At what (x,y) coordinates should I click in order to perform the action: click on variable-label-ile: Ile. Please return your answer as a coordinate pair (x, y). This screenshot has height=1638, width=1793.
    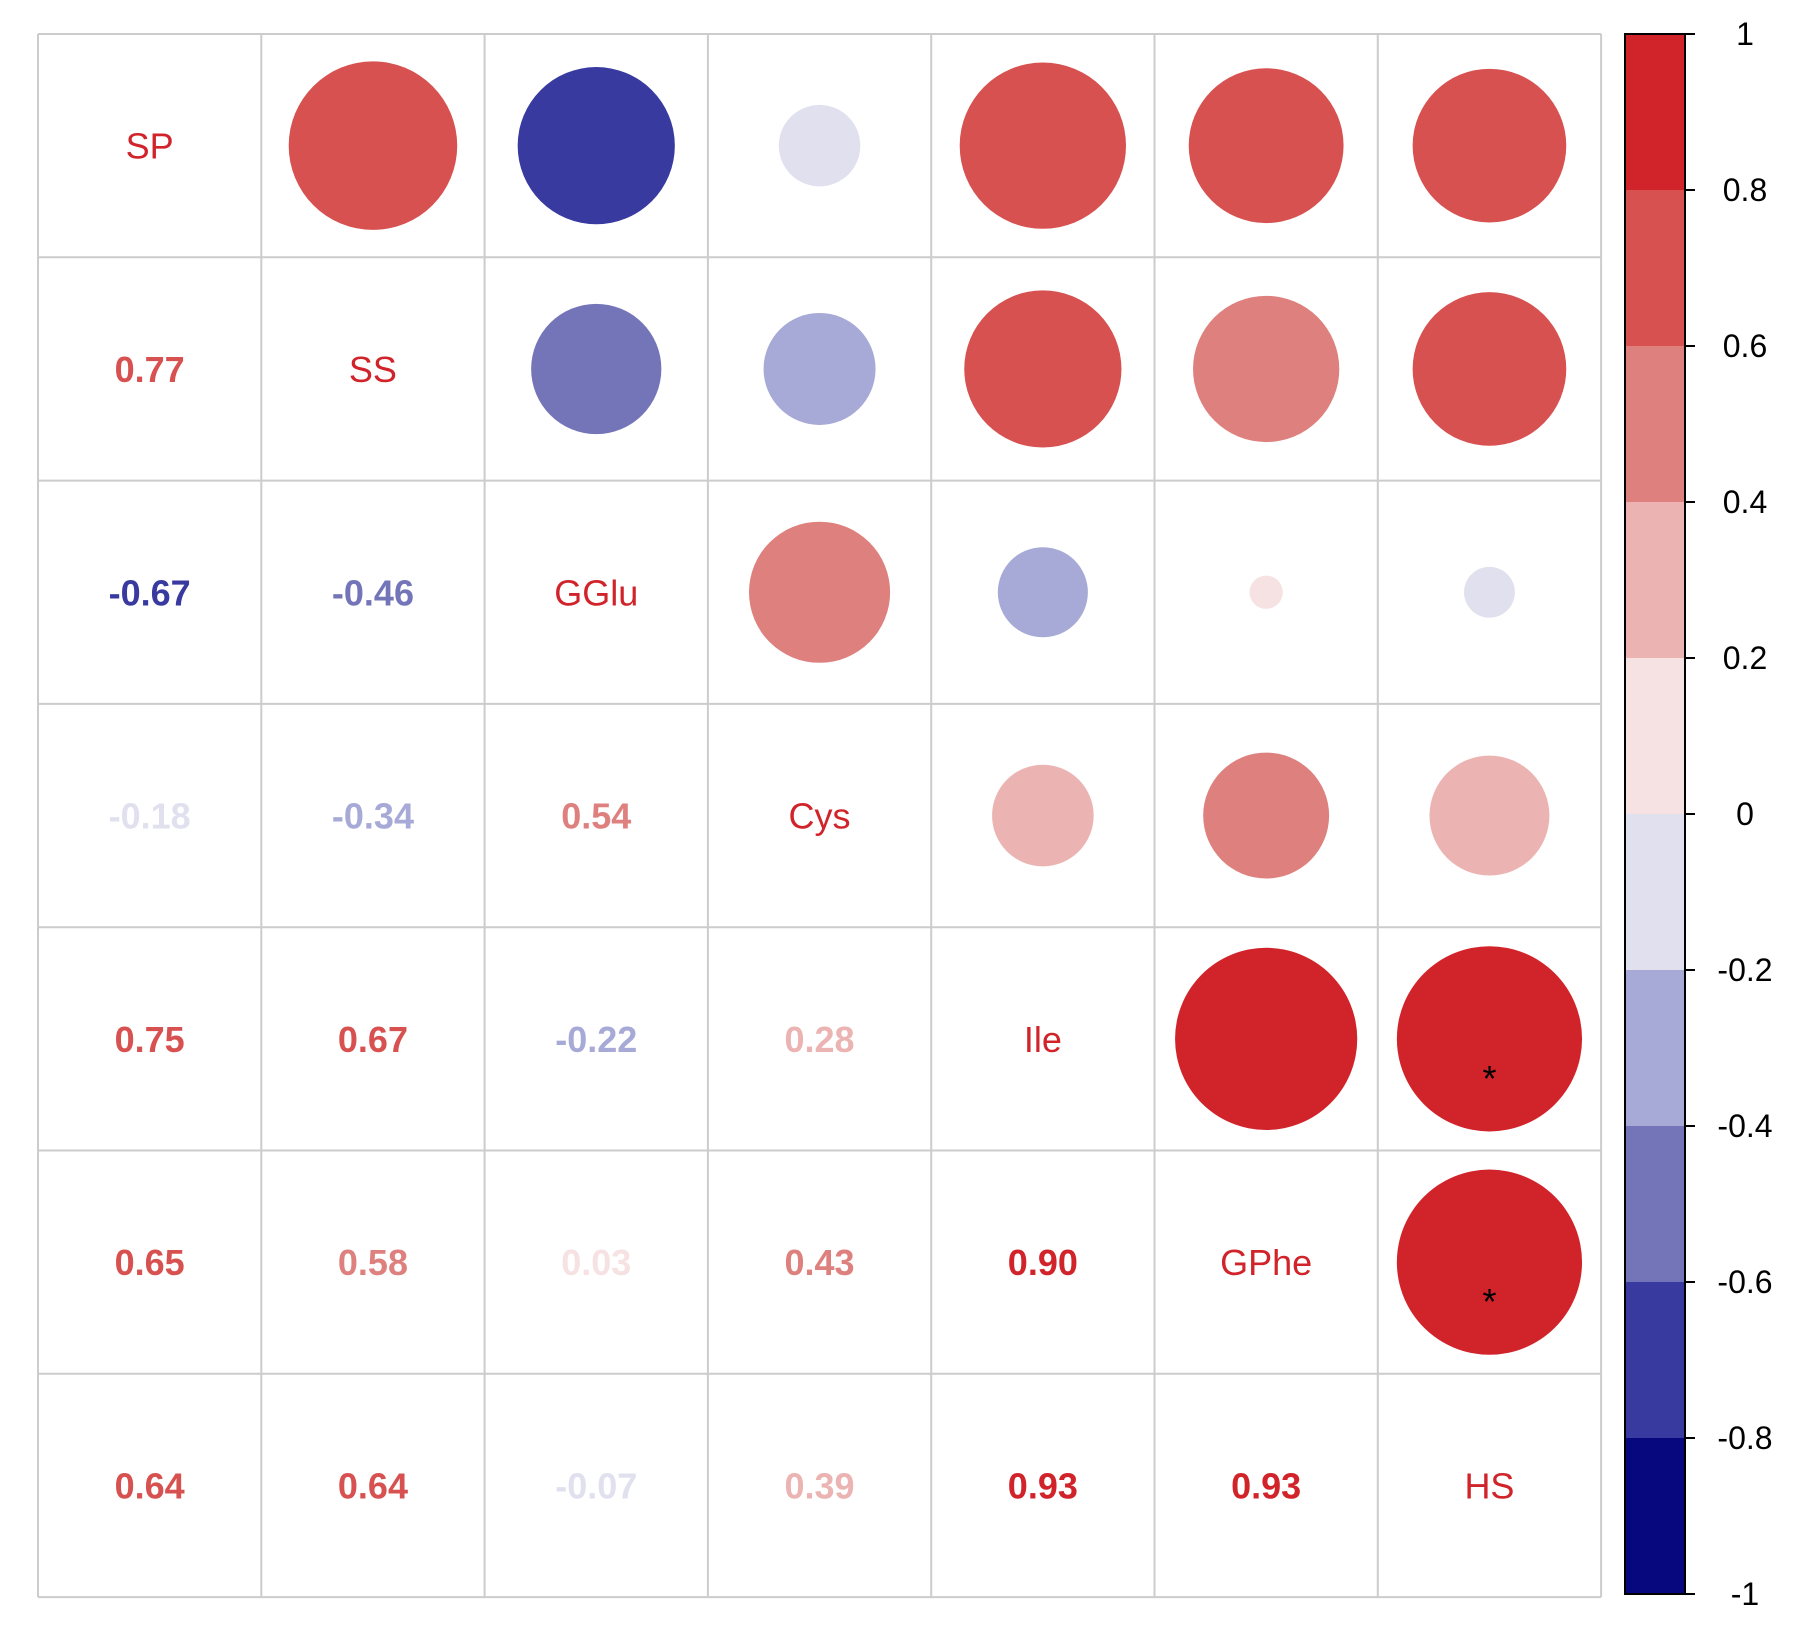
    Looking at the image, I should click on (1043, 1039).